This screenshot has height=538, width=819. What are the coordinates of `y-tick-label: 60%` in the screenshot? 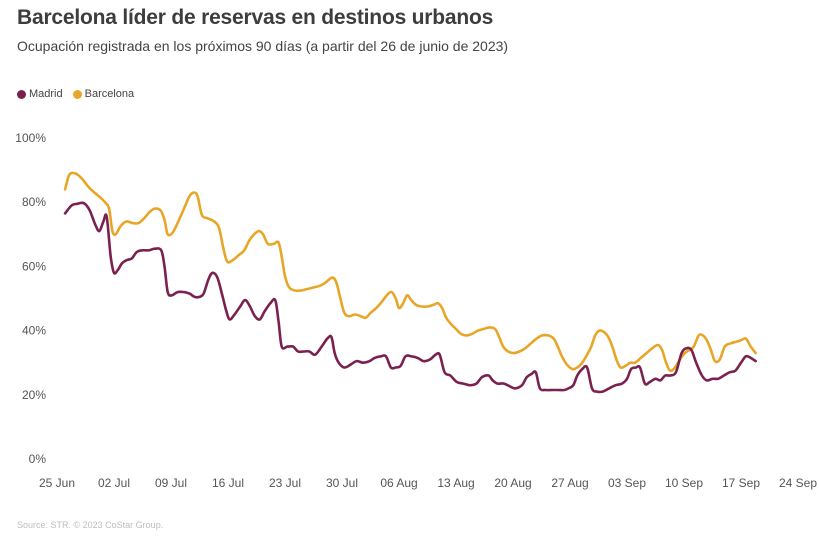 It's located at (34, 266).